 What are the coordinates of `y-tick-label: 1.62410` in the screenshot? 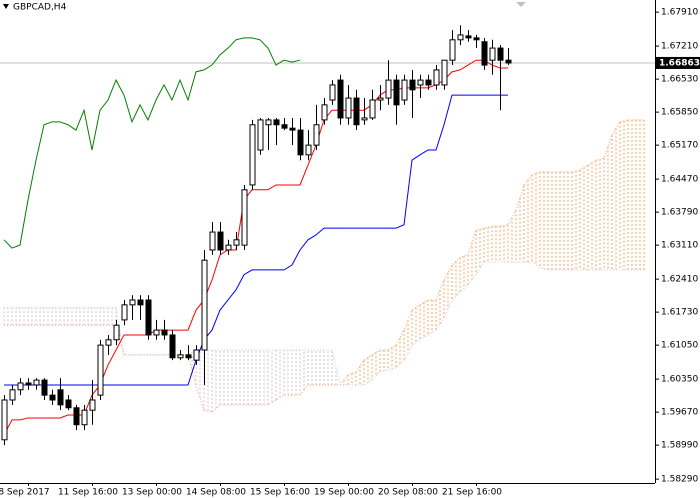 It's located at (679, 280).